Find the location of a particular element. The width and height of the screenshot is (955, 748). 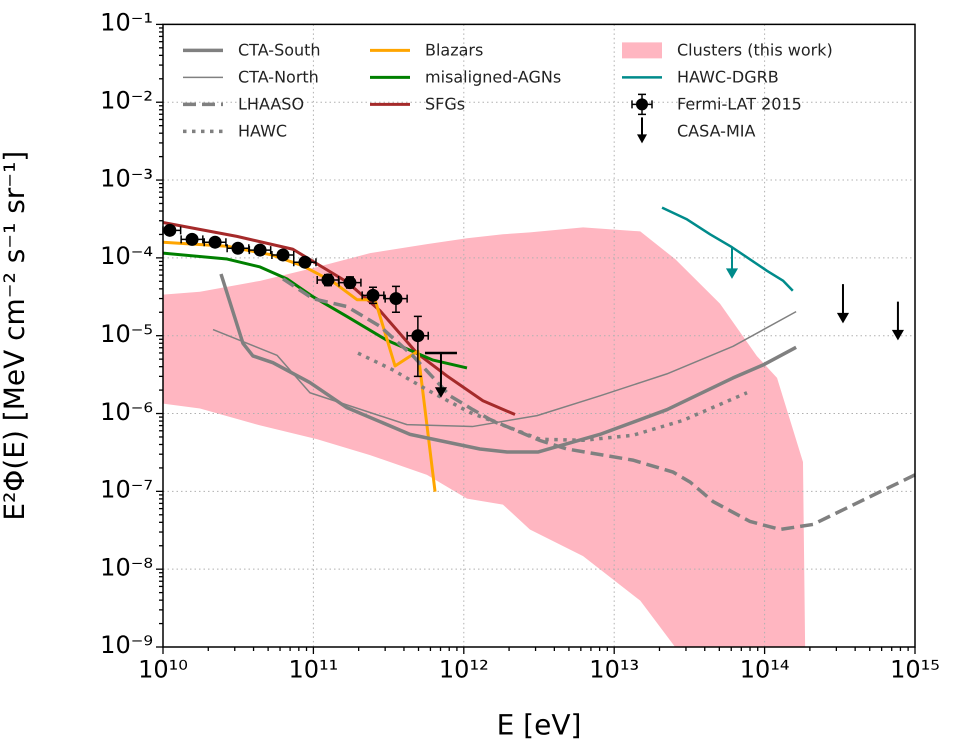

legend-label: Blazars is located at coordinates (454, 50).